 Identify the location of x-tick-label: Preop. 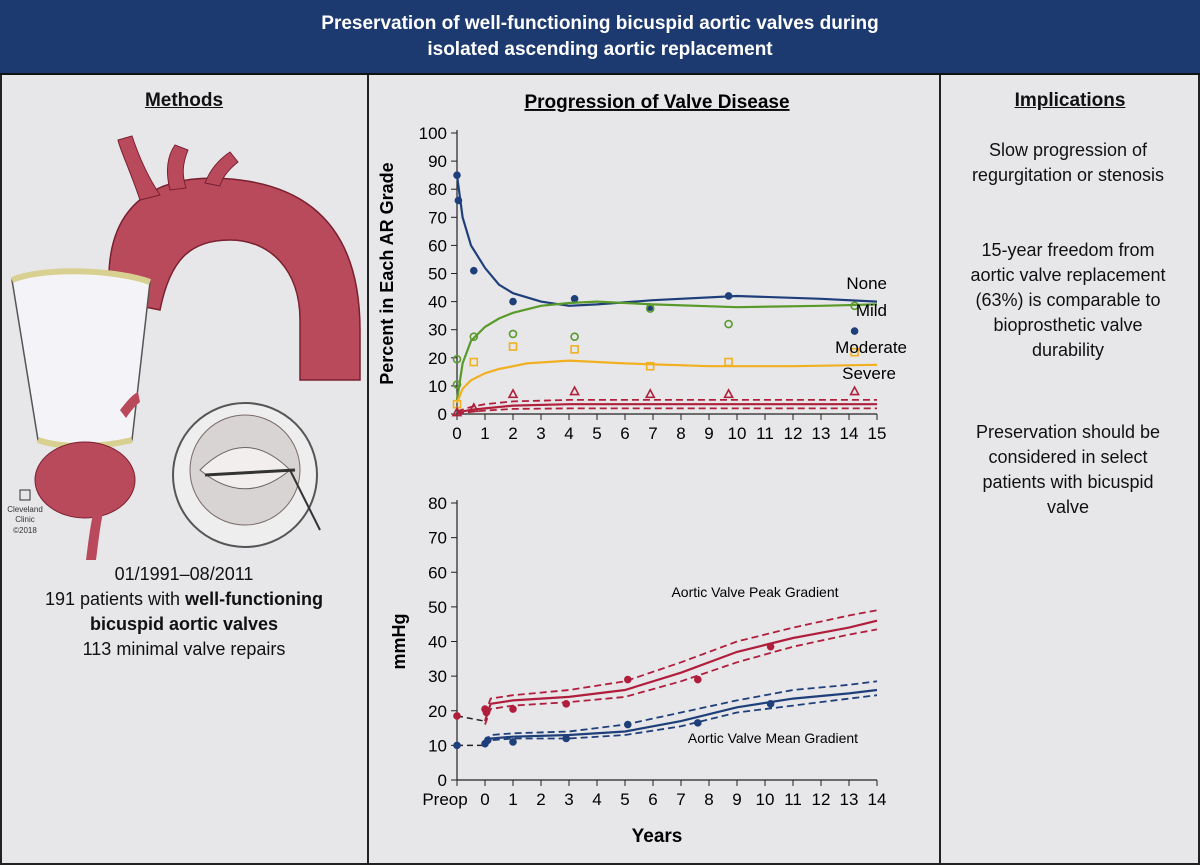
(444, 799).